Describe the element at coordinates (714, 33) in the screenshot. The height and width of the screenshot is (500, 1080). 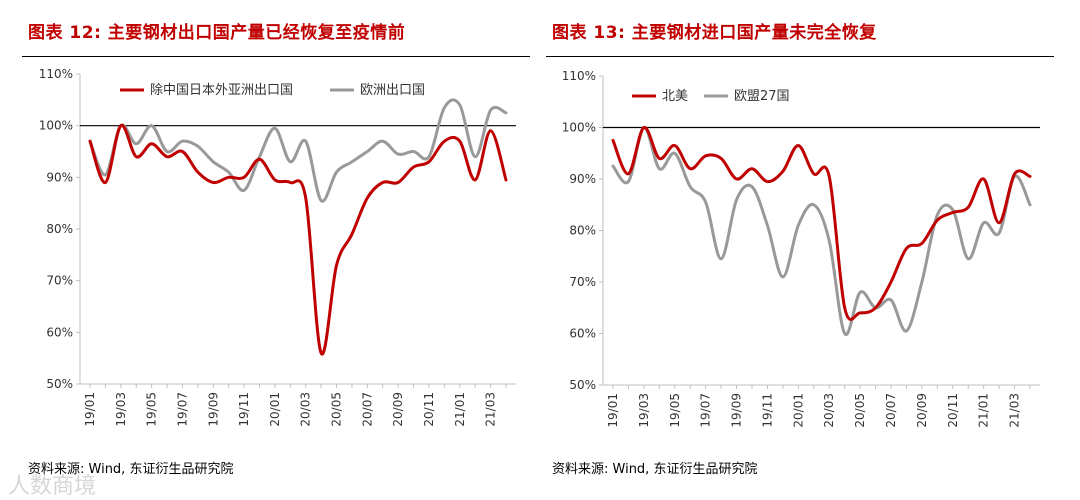
I see `chart-title: 图表 13: 主要钢材进口国产量未完全恢复` at that location.